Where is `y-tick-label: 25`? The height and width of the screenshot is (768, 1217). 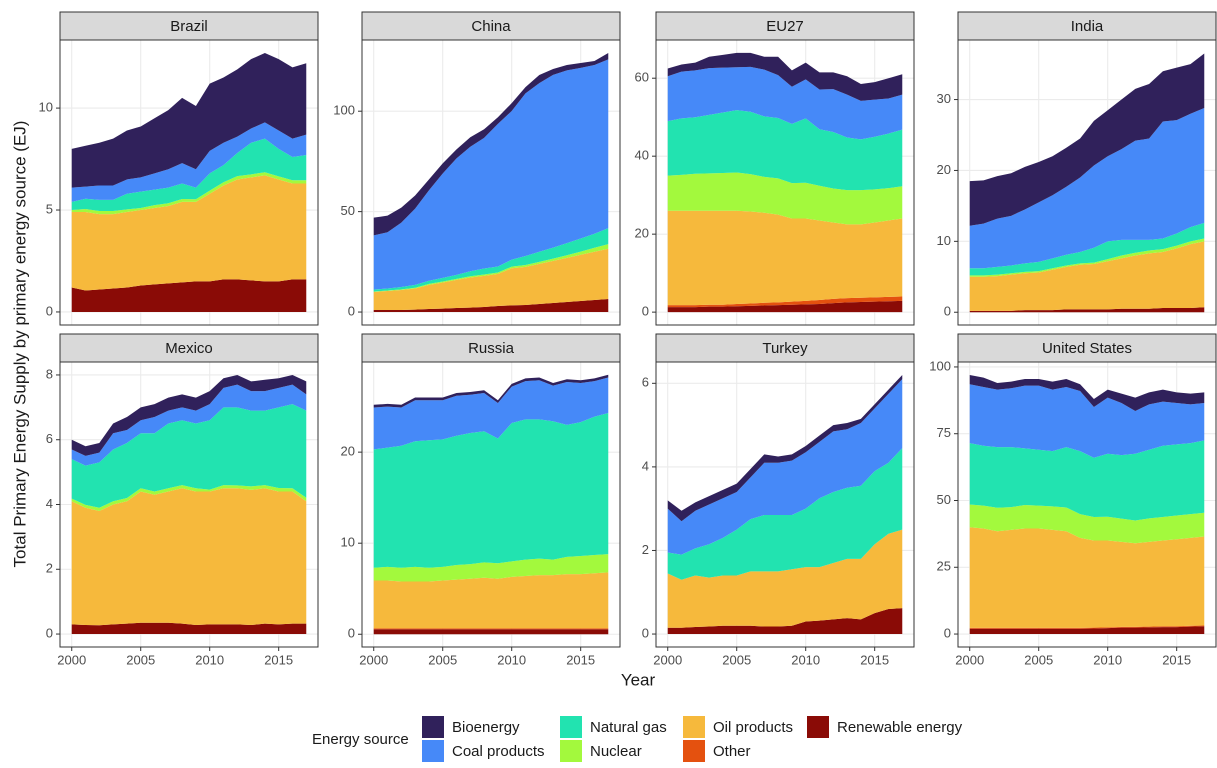 y-tick-label: 25 is located at coordinates (944, 566).